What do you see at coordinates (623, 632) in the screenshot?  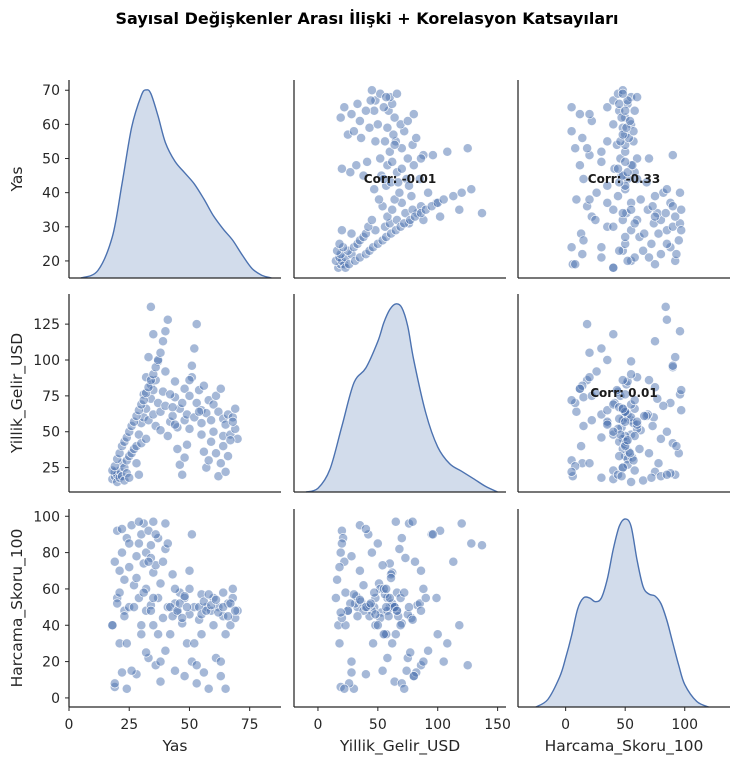 I see `panel-harcama-skoru-100-vs-harcama-skoru-100: 0 50 100 Harcama_Skoru_100` at bounding box center [623, 632].